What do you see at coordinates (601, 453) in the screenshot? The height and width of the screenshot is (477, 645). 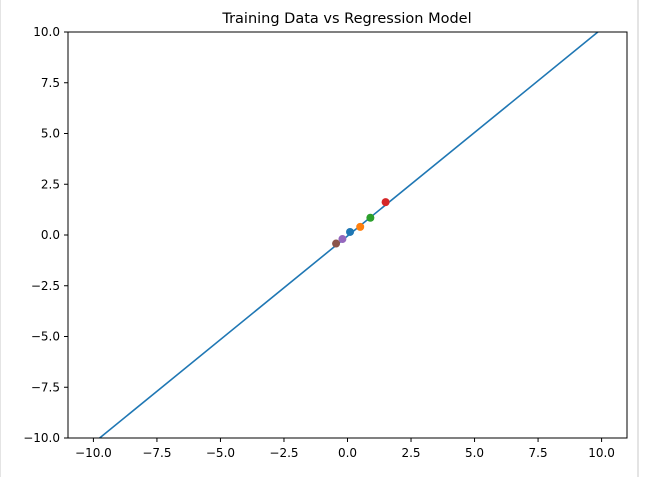 I see `x-tick-label: 10.0` at bounding box center [601, 453].